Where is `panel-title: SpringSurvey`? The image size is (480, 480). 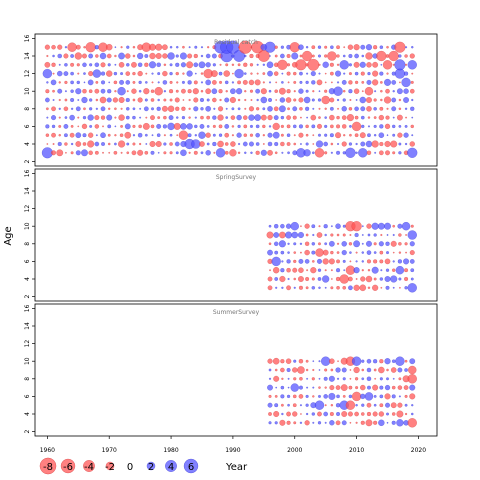 panel-title: SpringSurvey is located at coordinates (236, 177).